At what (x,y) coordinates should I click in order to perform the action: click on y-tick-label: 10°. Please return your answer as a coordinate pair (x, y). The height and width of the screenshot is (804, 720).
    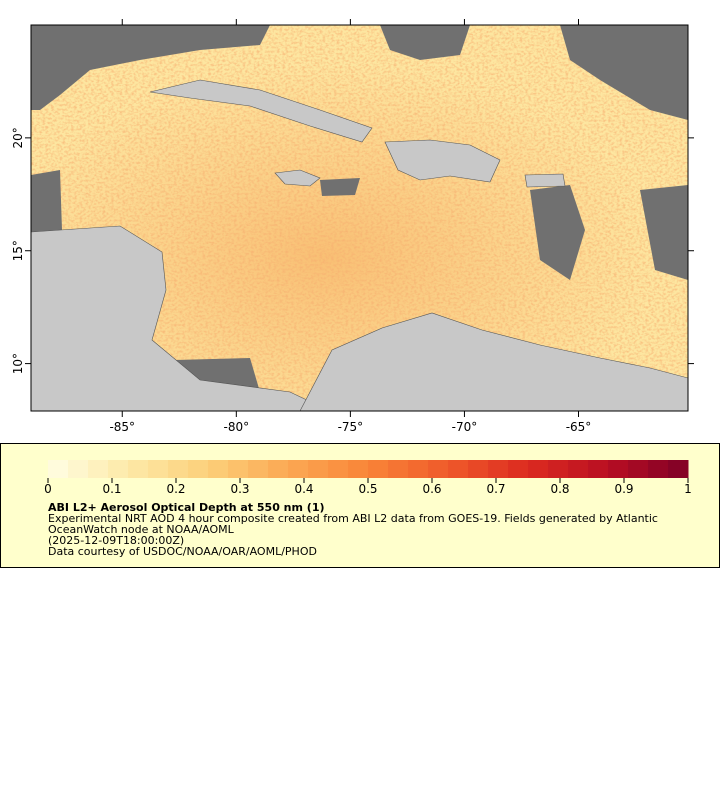
    Looking at the image, I should click on (18, 363).